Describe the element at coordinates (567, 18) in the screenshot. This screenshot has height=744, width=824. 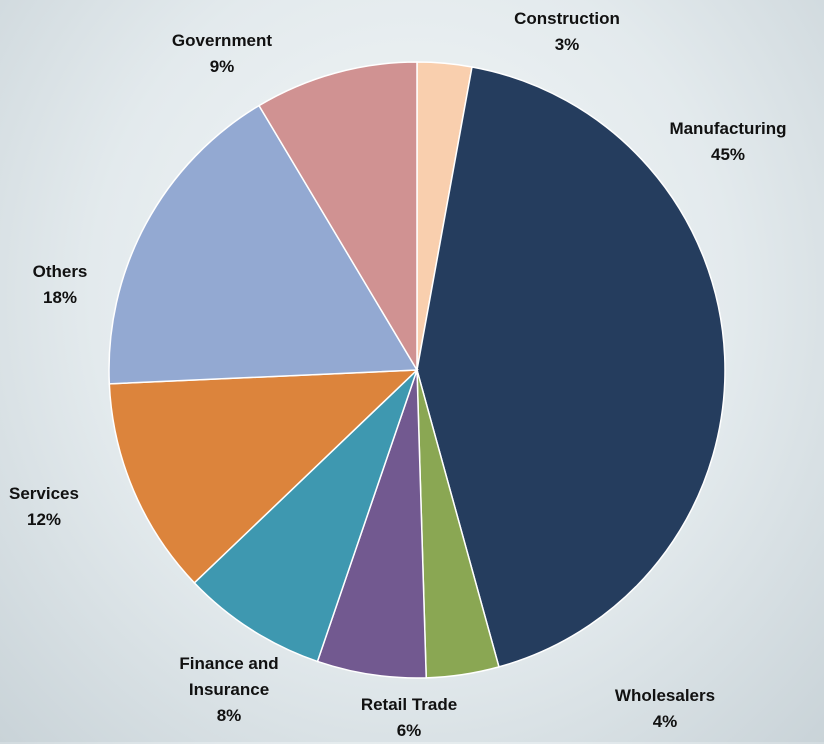
I see `category-label: Construction` at that location.